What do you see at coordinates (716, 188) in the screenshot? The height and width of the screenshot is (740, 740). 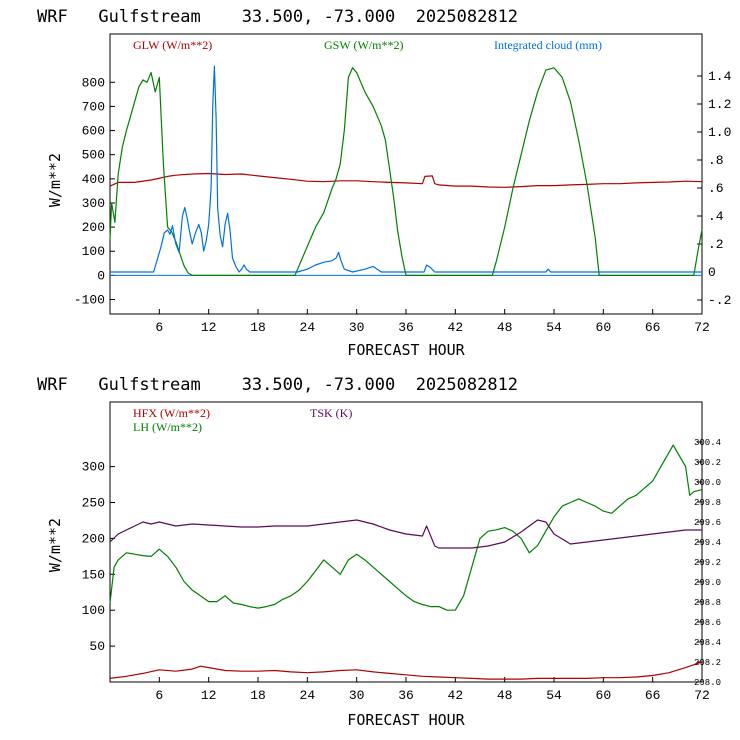 I see `chart0-y2tick-label: .6` at bounding box center [716, 188].